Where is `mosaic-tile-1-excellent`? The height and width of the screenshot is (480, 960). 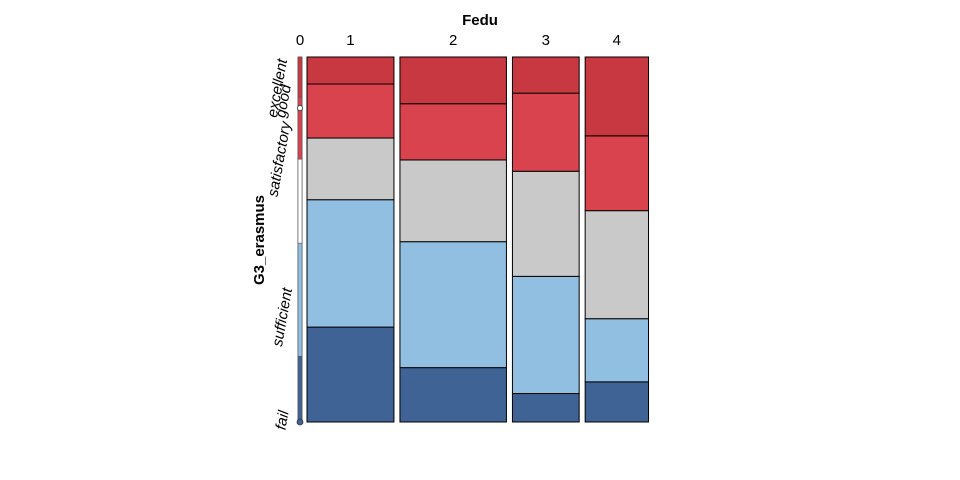
mosaic-tile-1-excellent is located at coordinates (350, 70).